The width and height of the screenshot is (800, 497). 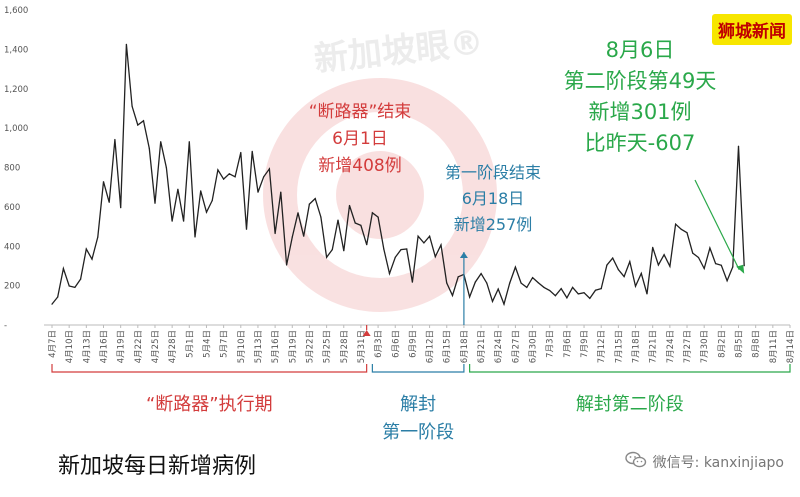 What do you see at coordinates (173, 346) in the screenshot?
I see `x-tick-label: 4月28日` at bounding box center [173, 346].